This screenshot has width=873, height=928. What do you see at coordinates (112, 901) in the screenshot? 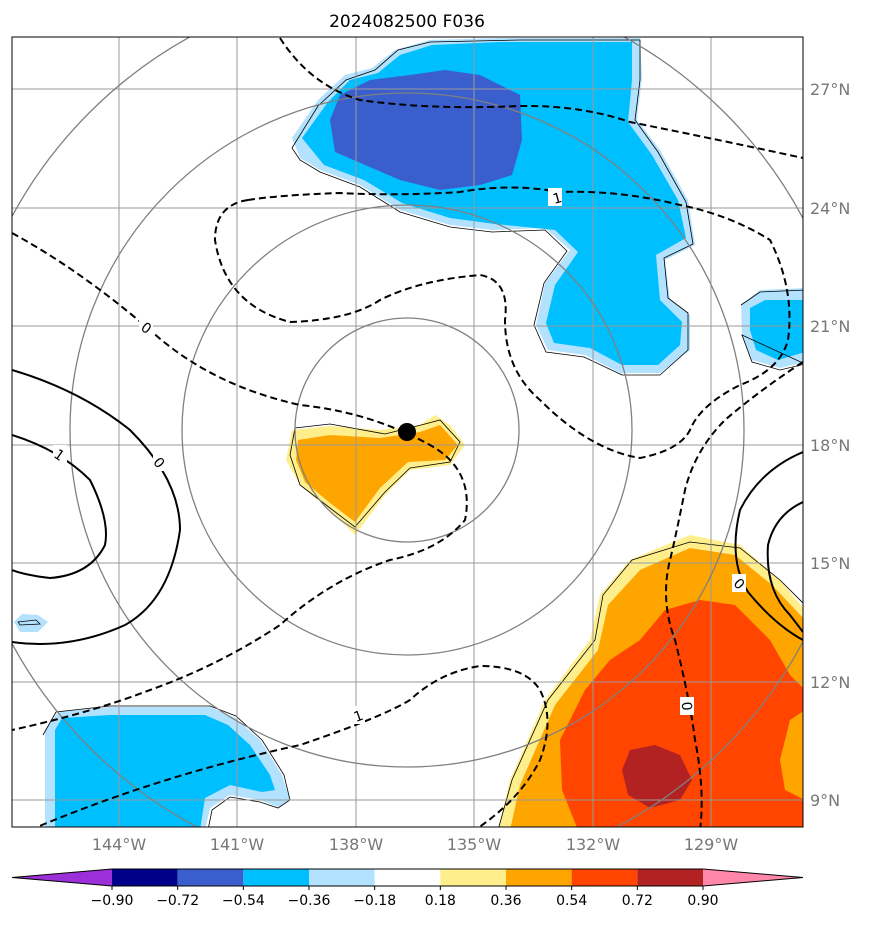
I see `colorbar-tick-label: −0.90` at bounding box center [112, 901].